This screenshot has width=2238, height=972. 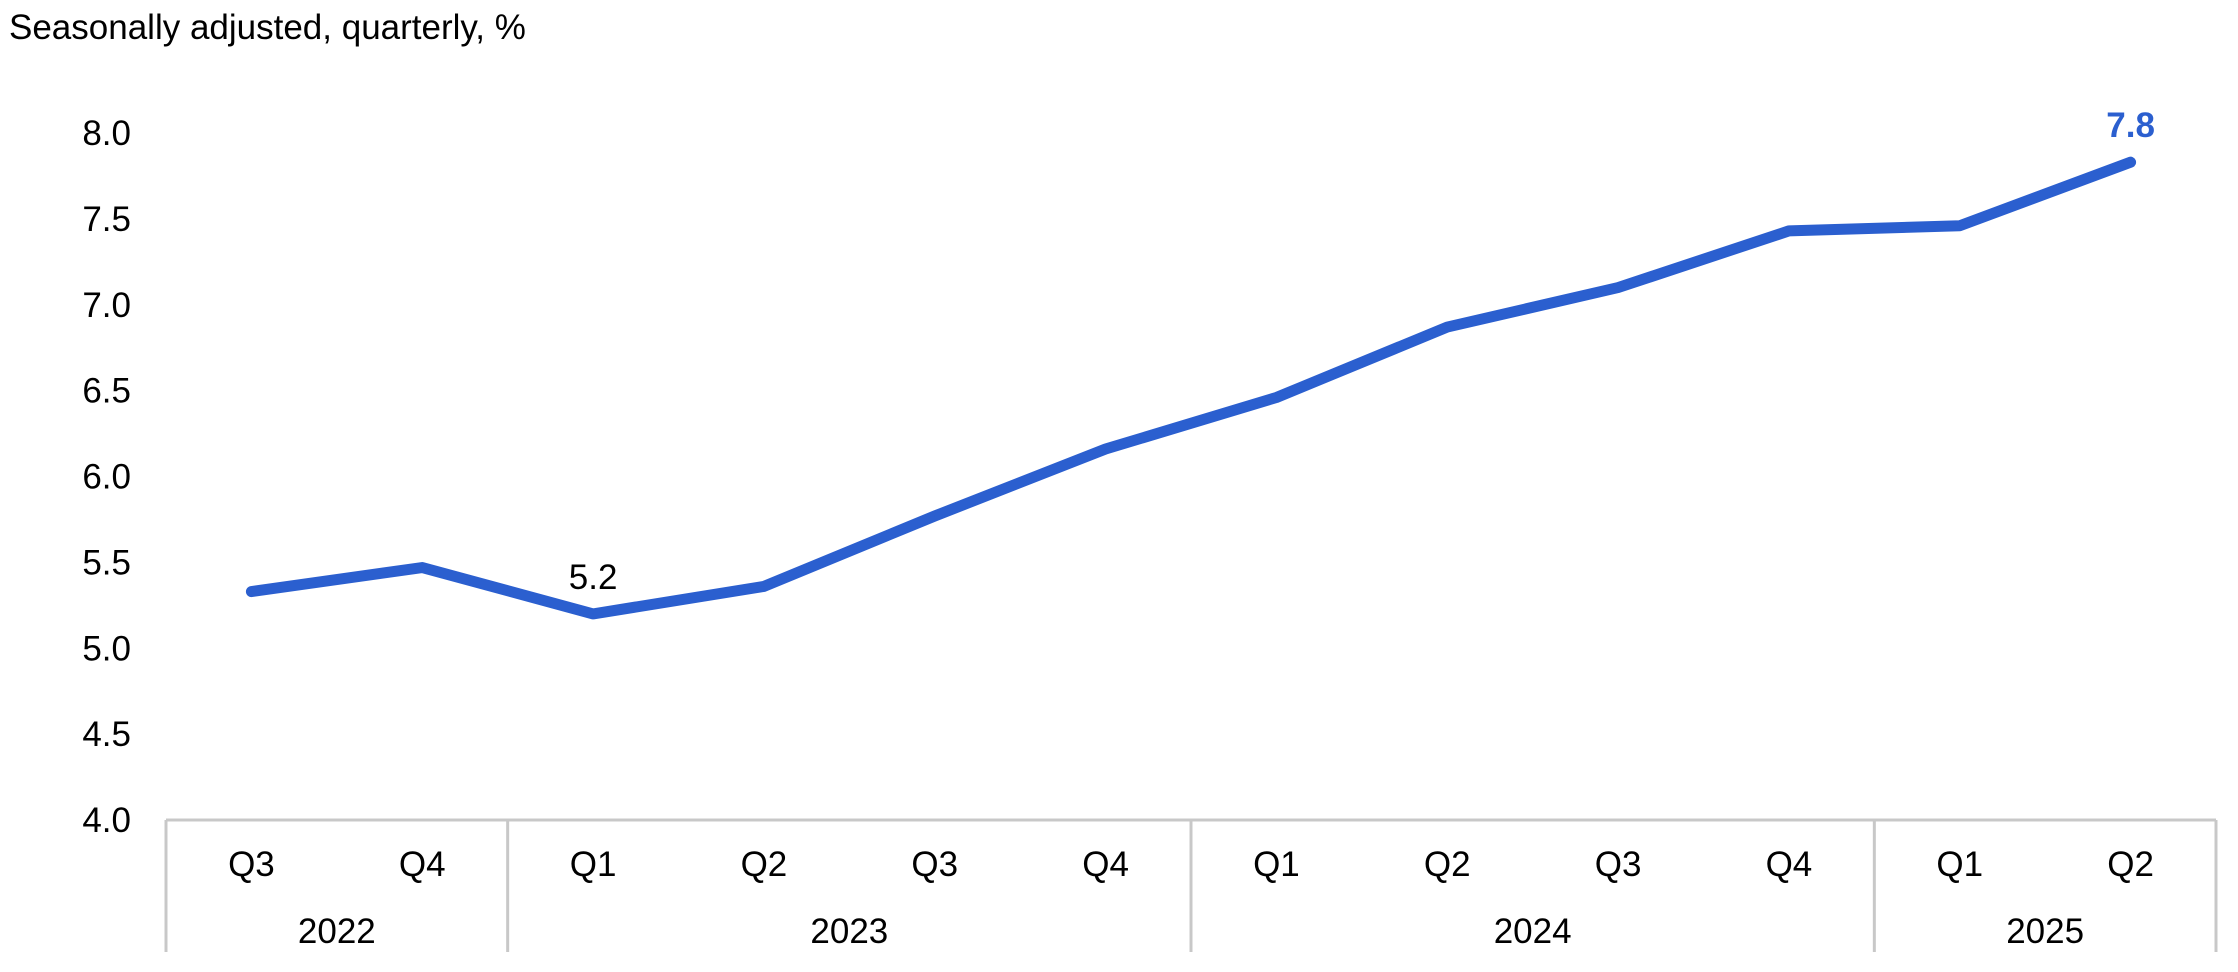 What do you see at coordinates (106, 734) in the screenshot?
I see `y-tick-label: 4.5` at bounding box center [106, 734].